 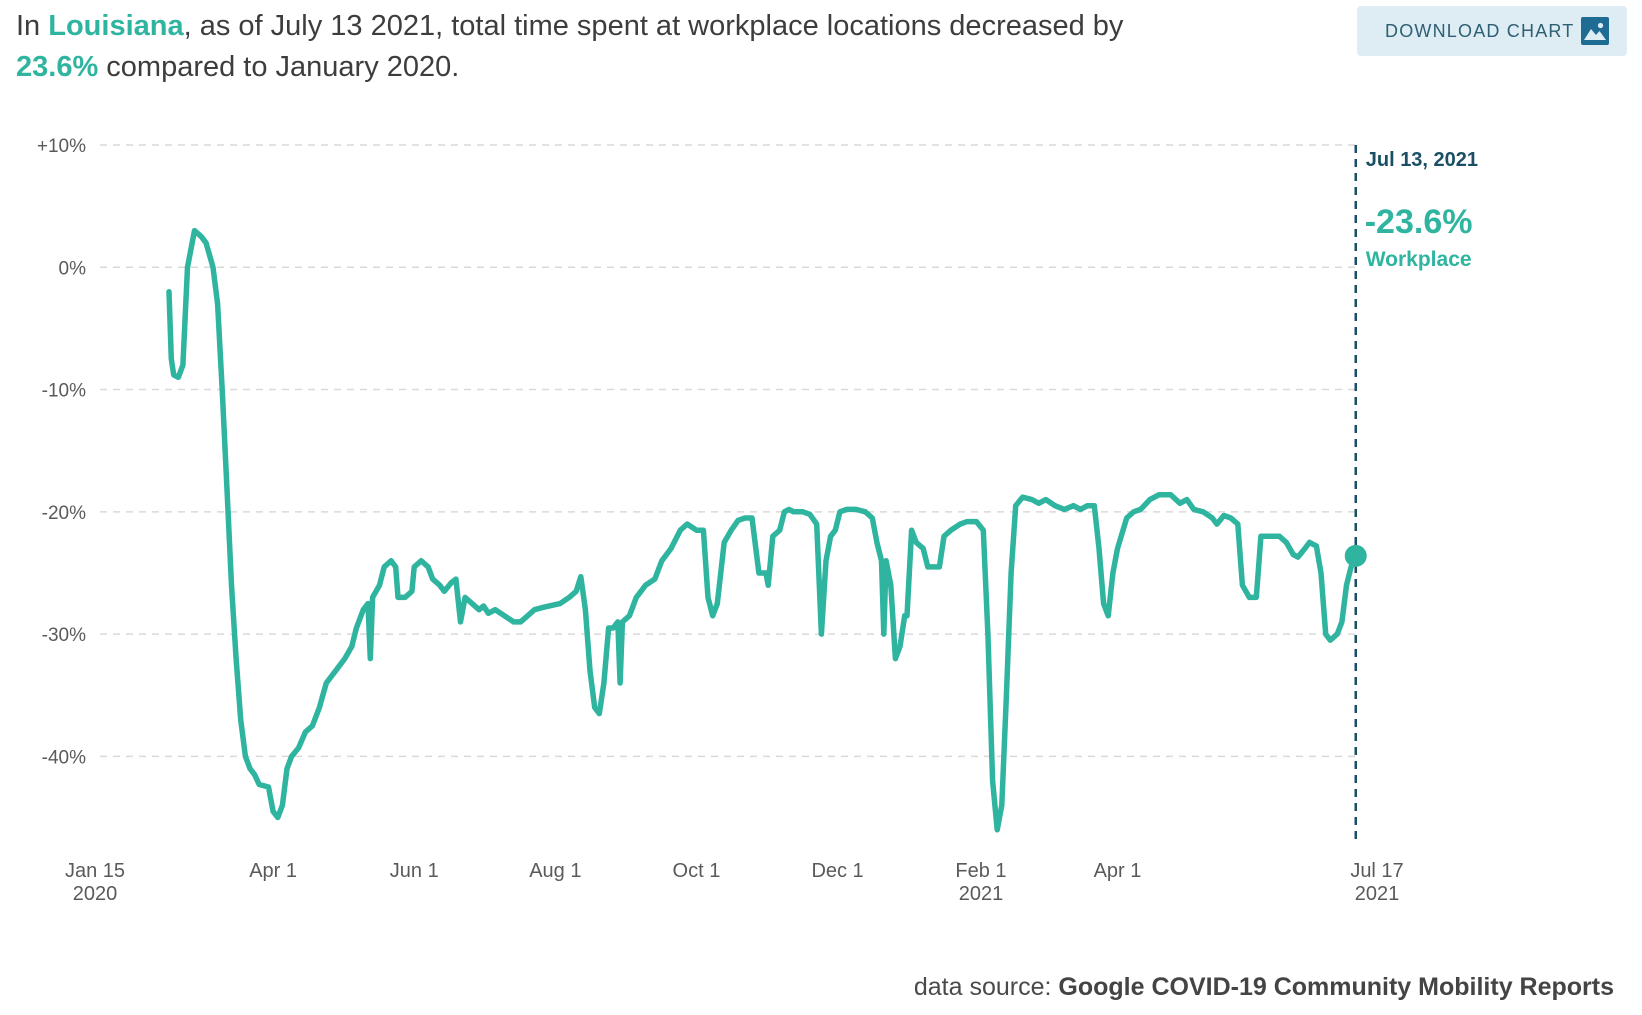 What do you see at coordinates (986, 987) in the screenshot?
I see `data-source-prefix: data source:` at bounding box center [986, 987].